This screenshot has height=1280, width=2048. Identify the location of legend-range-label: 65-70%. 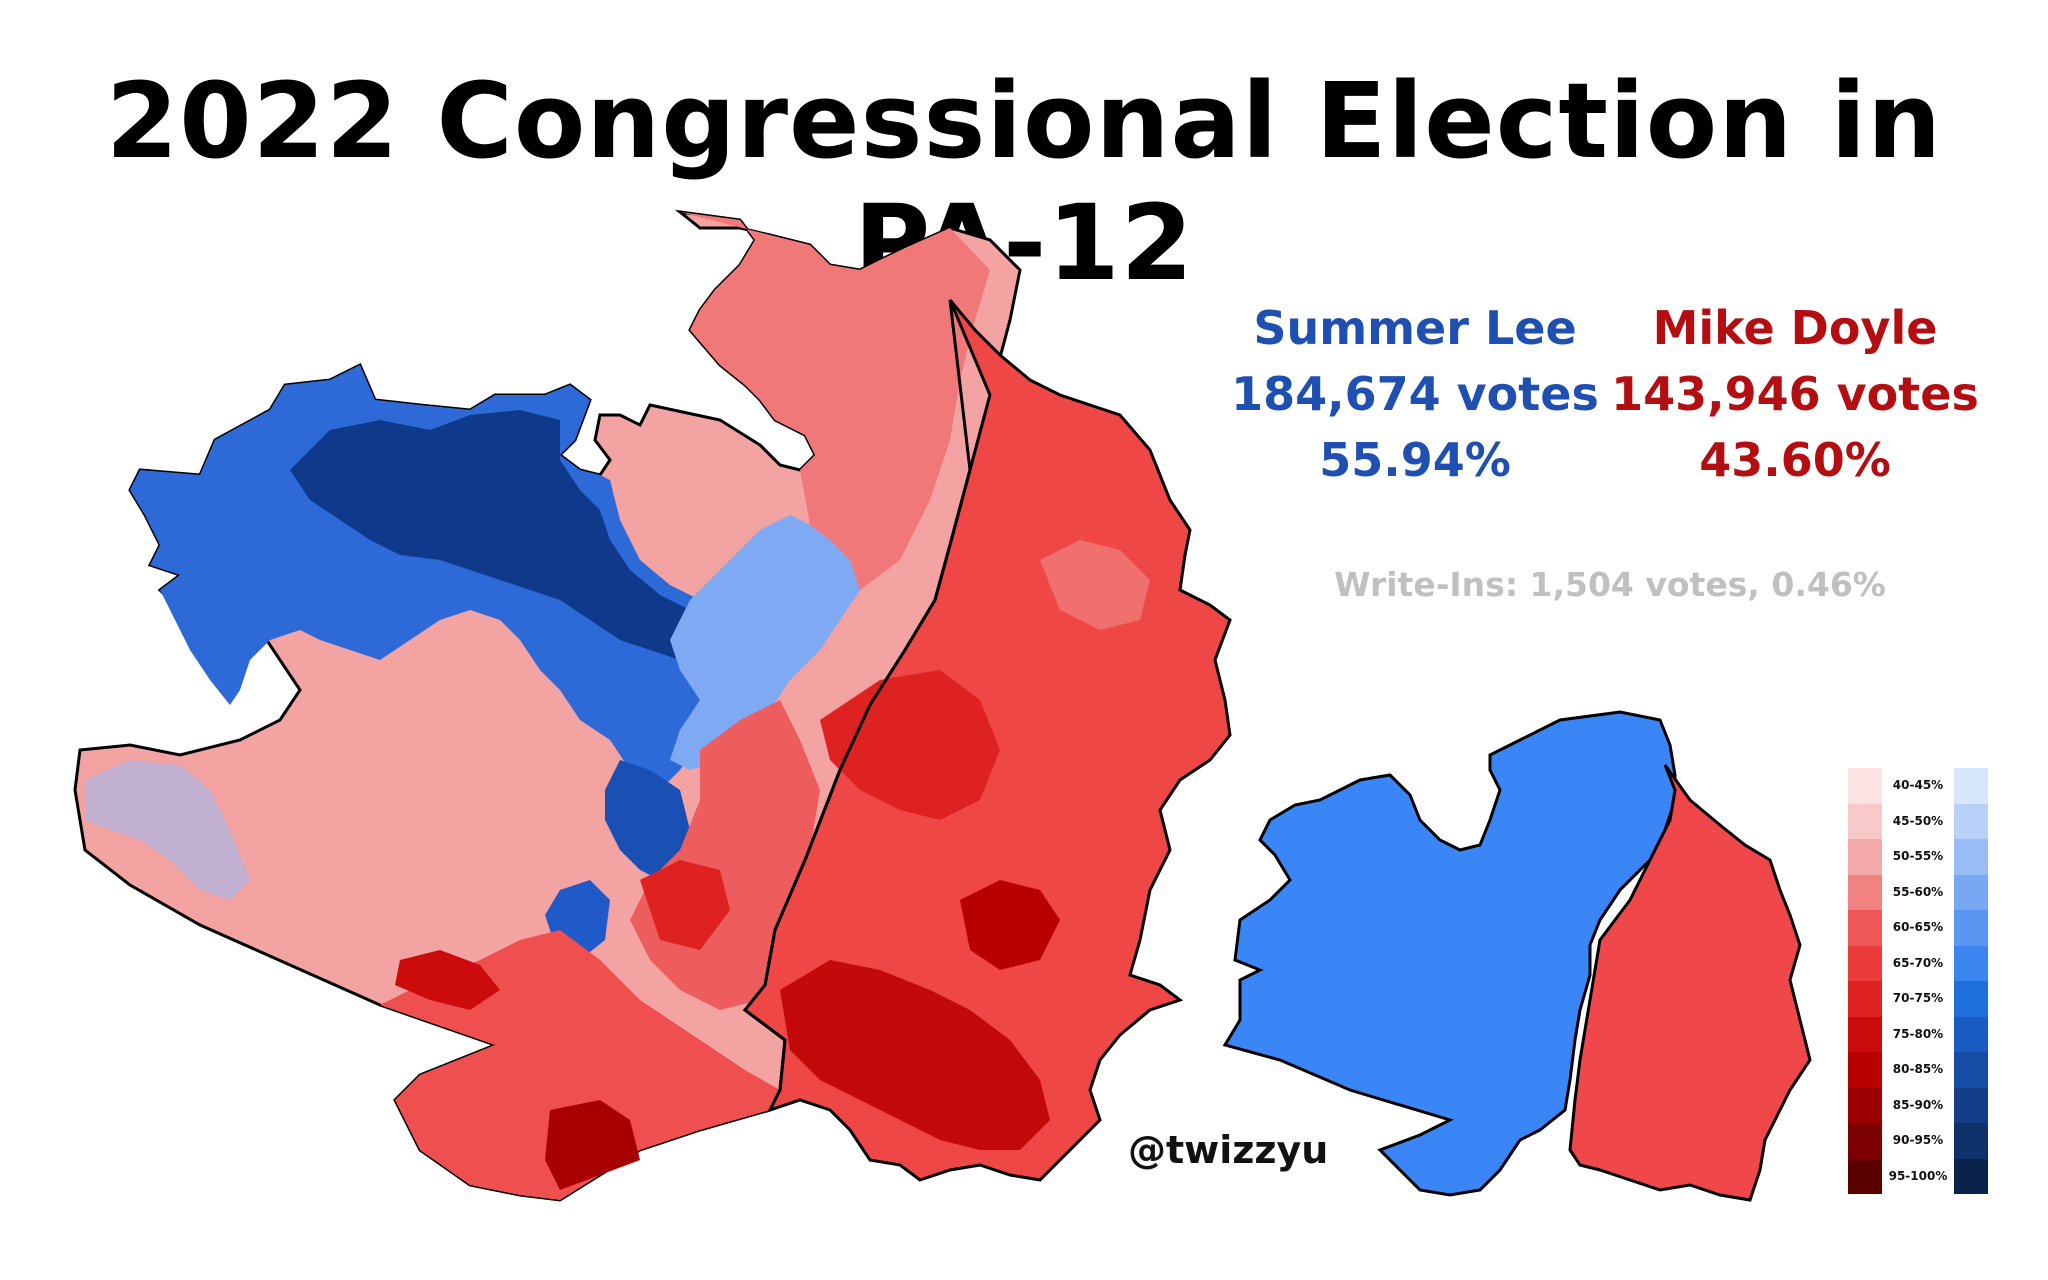
(1918, 962).